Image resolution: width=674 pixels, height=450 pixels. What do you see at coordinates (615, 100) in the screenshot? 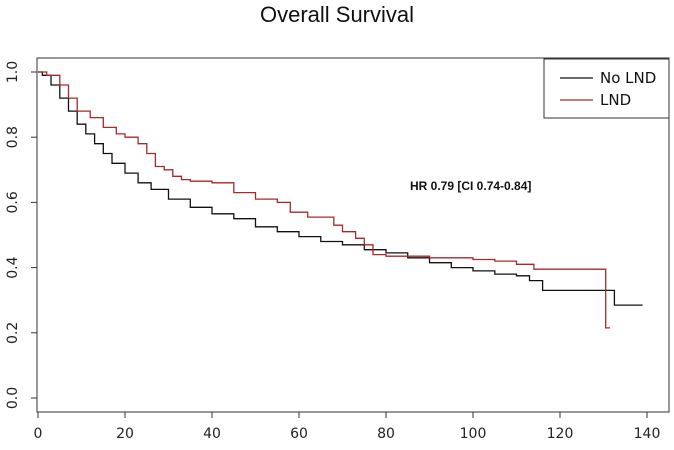
I see `legend-label-lnd: LND` at bounding box center [615, 100].